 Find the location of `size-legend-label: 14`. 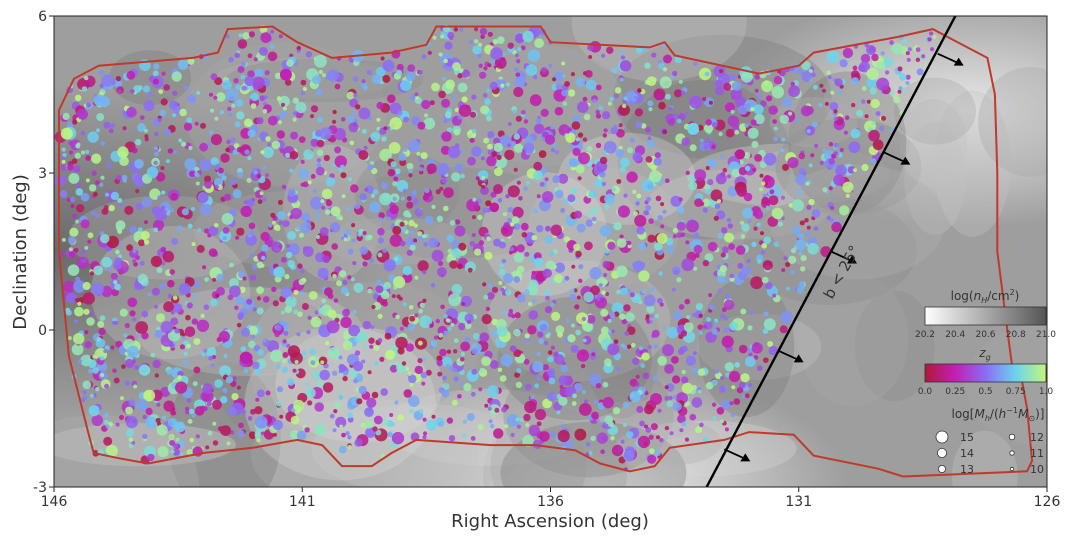

size-legend-label: 14 is located at coordinates (967, 453).